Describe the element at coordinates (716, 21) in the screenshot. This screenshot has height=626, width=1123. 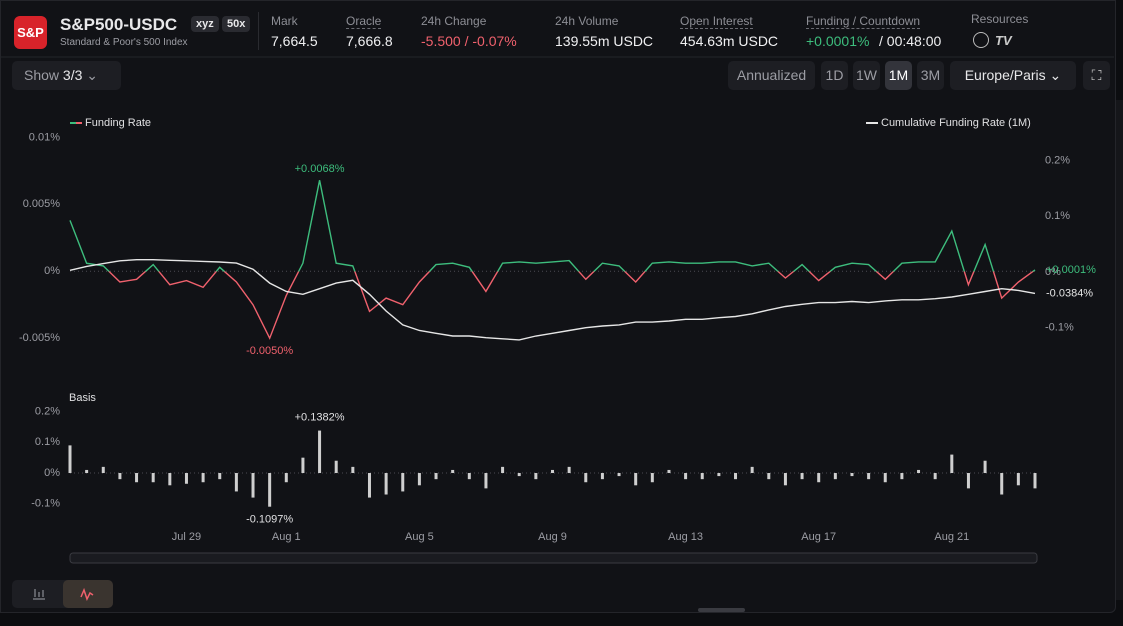
I see `stat-label: Open Interest` at that location.